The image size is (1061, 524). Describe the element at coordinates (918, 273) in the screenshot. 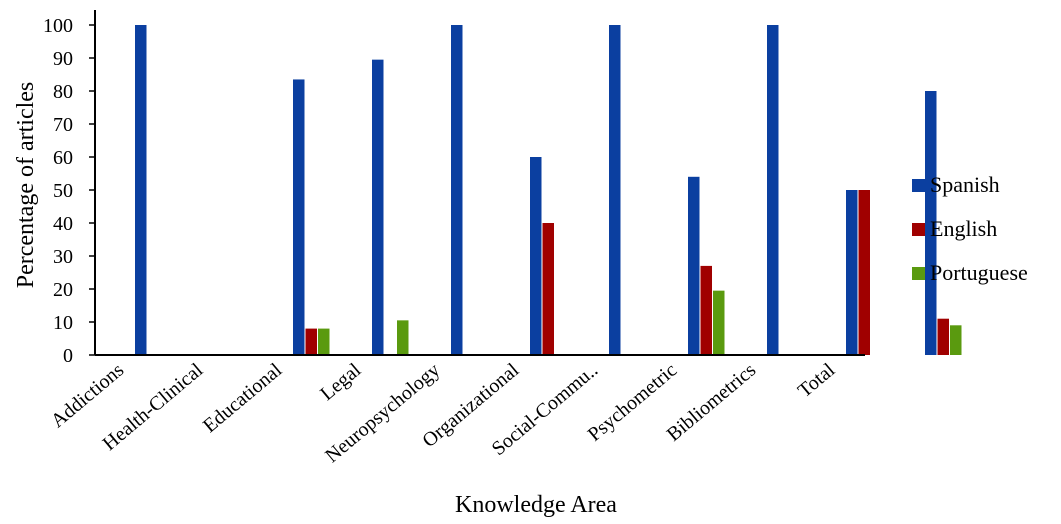

I see `legend-swatch-portuguese` at that location.